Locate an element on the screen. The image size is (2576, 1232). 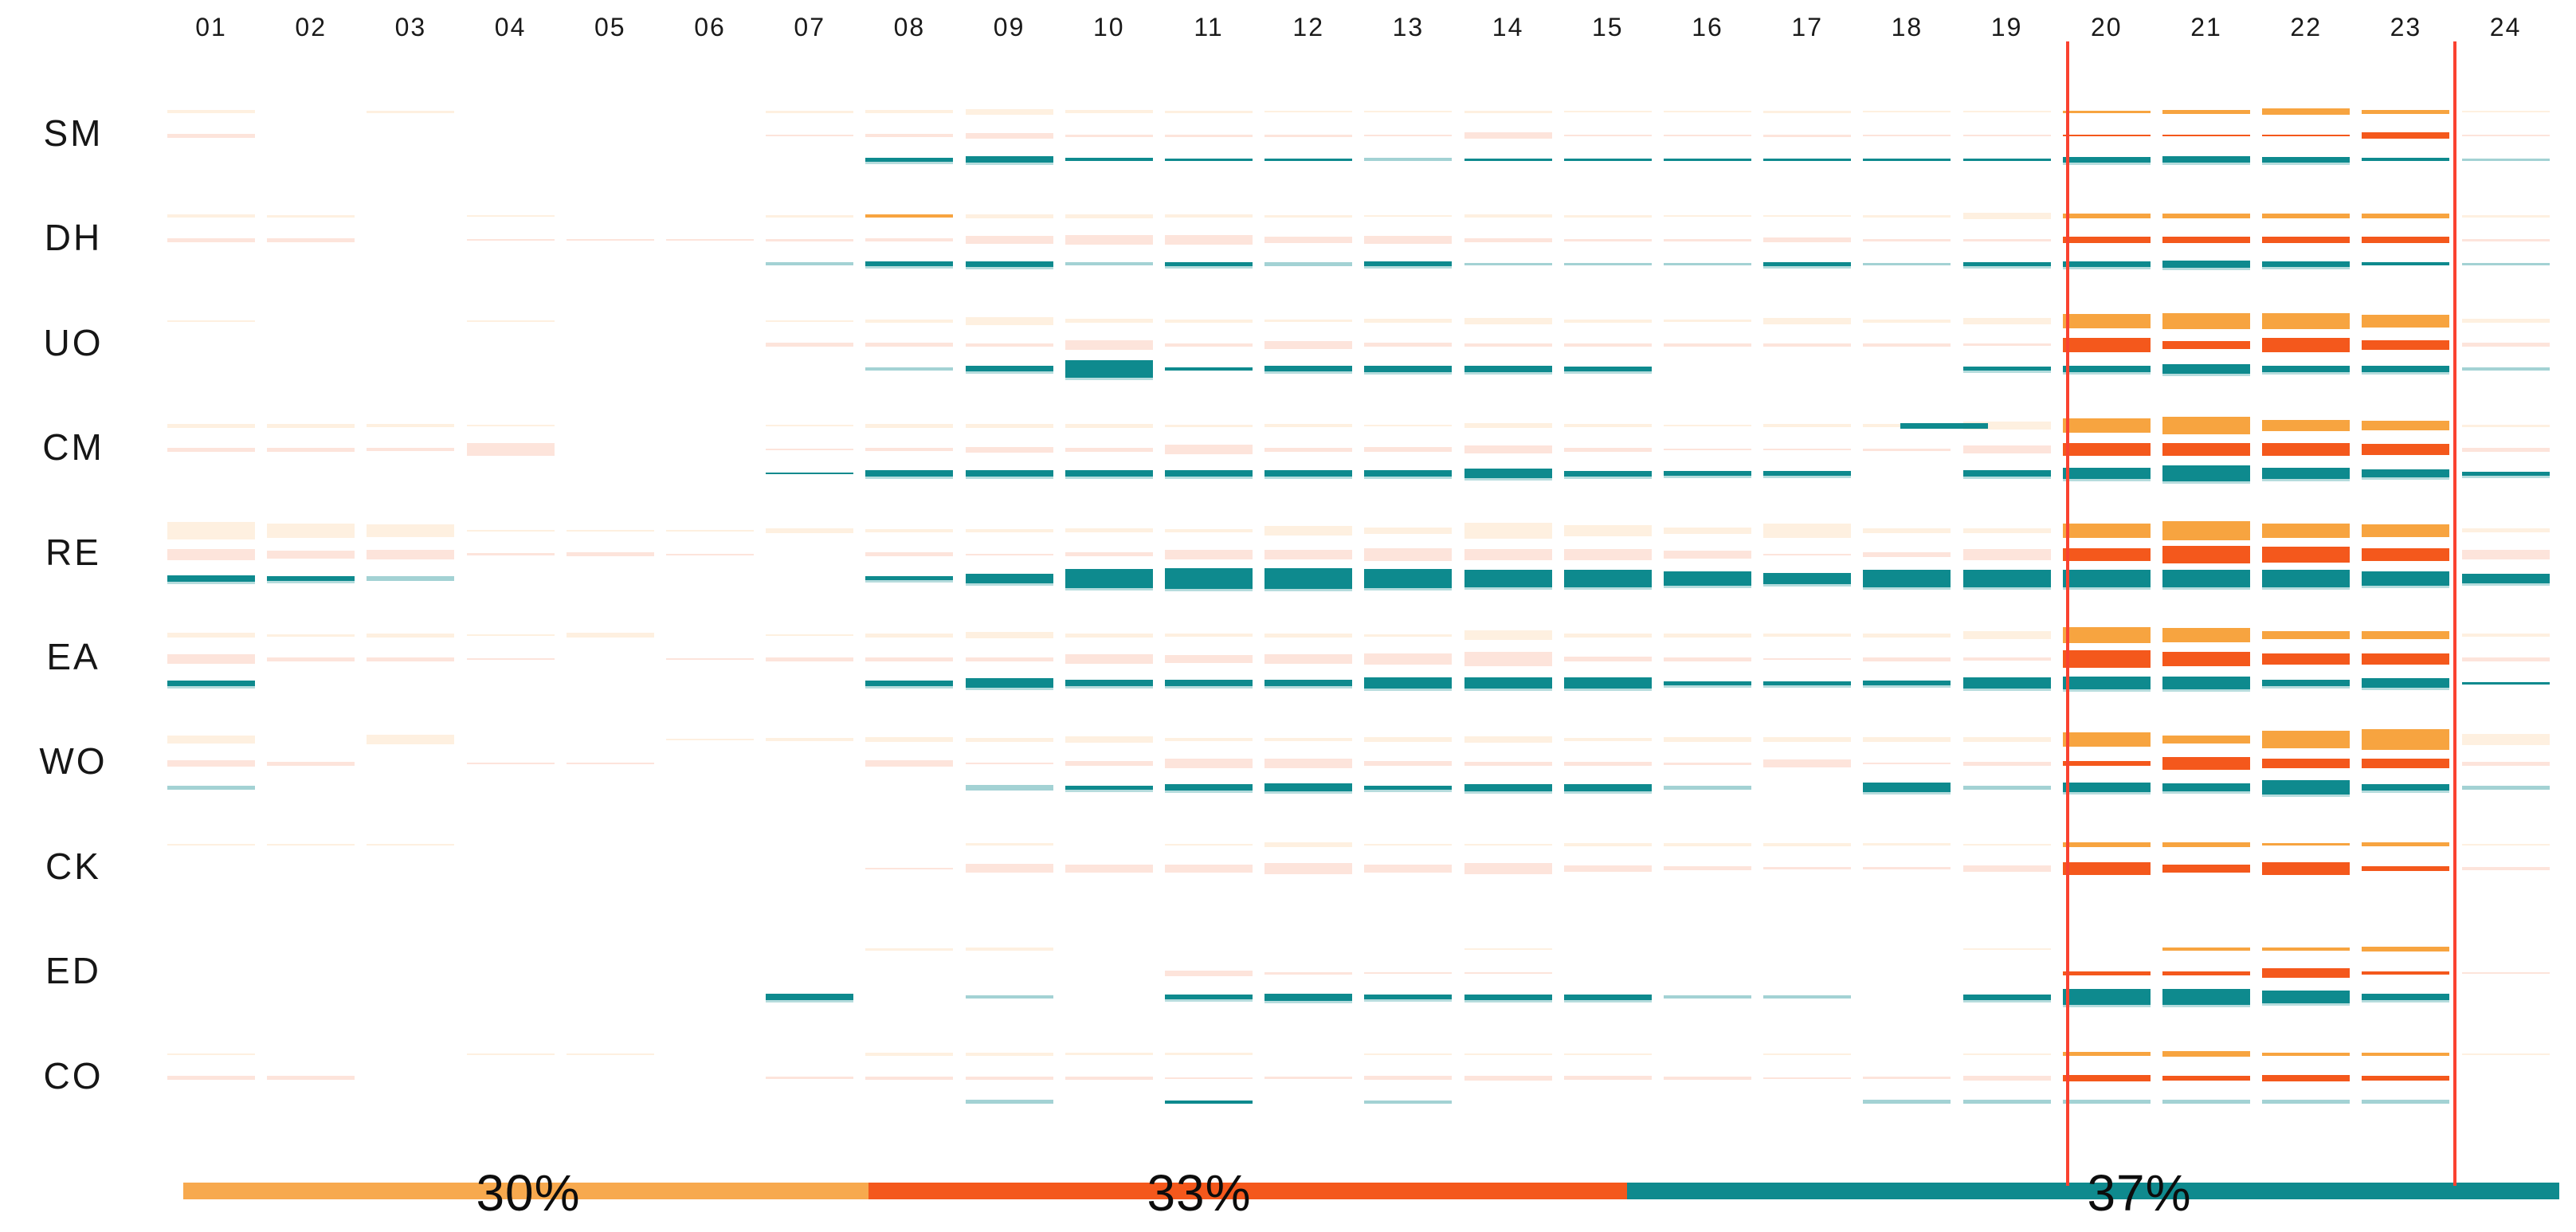
column-header-10: 10 is located at coordinates (1109, 27).